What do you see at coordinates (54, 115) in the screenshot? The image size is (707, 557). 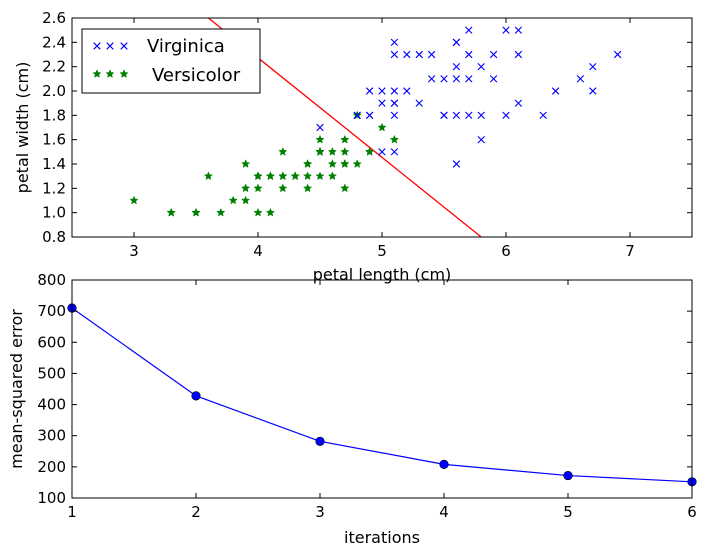 I see `y-tick-label: 1.8` at bounding box center [54, 115].